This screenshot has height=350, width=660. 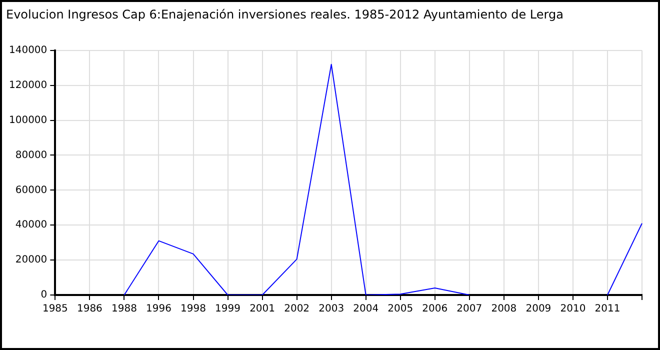 What do you see at coordinates (504, 309) in the screenshot?
I see `x-tick-label: 2008` at bounding box center [504, 309].